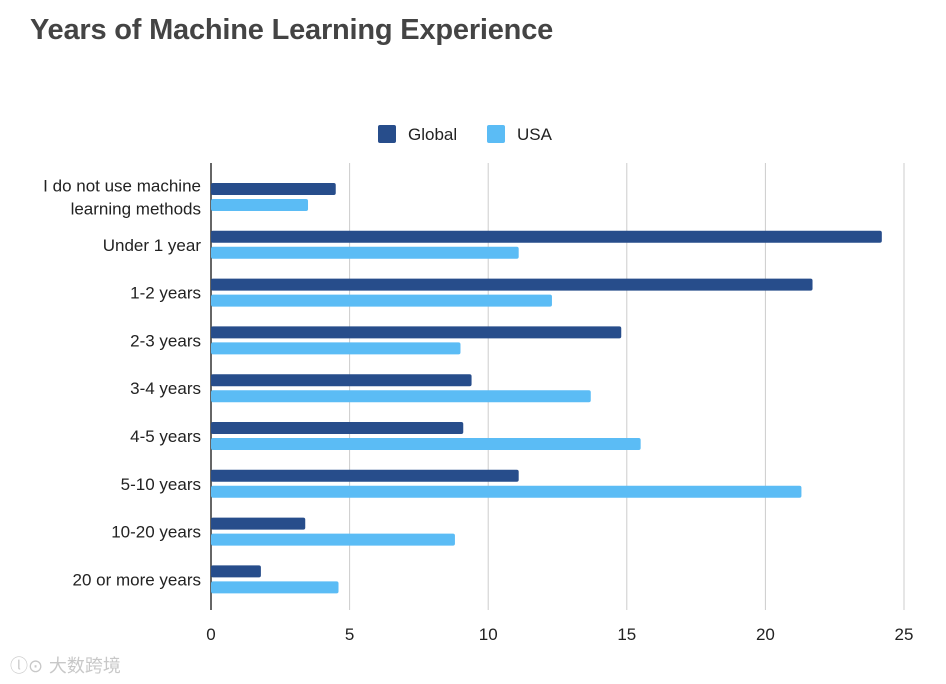 The height and width of the screenshot is (684, 946). What do you see at coordinates (27, 666) in the screenshot?
I see `watermark-logo-icon: ⓛ⊙` at bounding box center [27, 666].